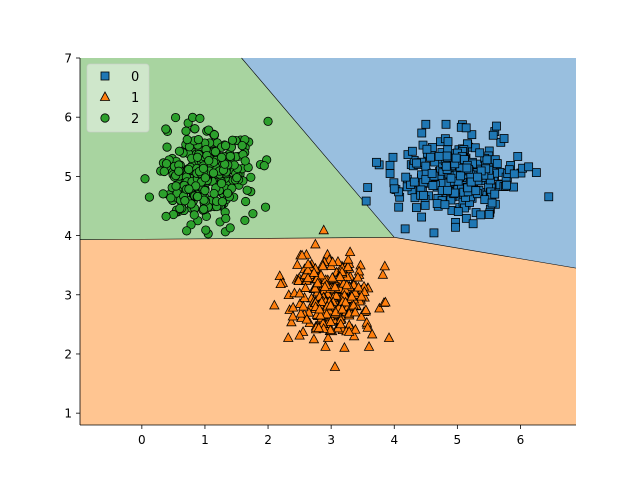 The height and width of the screenshot is (482, 640). Describe the element at coordinates (68, 177) in the screenshot. I see `y-tick-label: 5` at that location.